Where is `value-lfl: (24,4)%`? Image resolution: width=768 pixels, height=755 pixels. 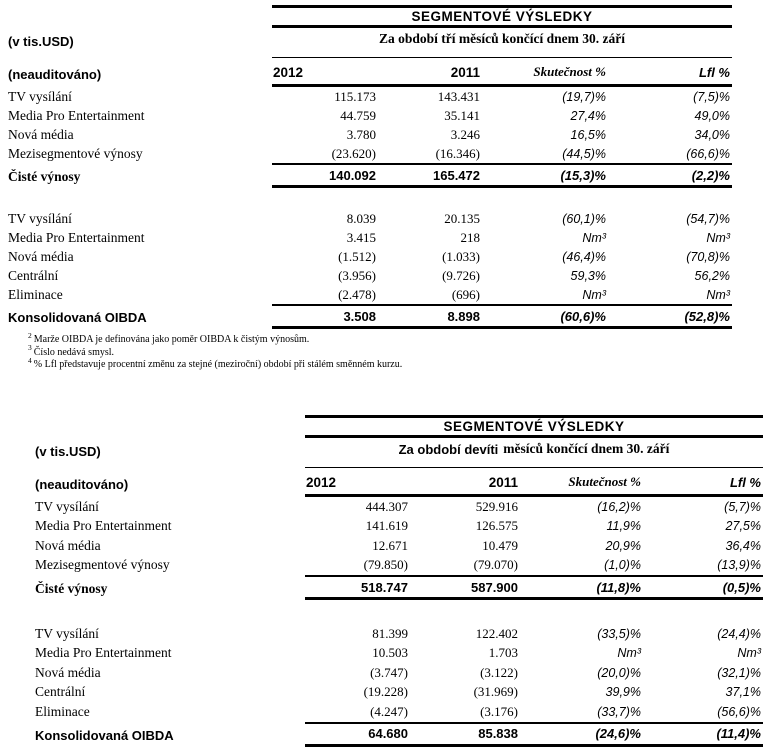
value-lfl: (24,4)% is located at coordinates (739, 633).